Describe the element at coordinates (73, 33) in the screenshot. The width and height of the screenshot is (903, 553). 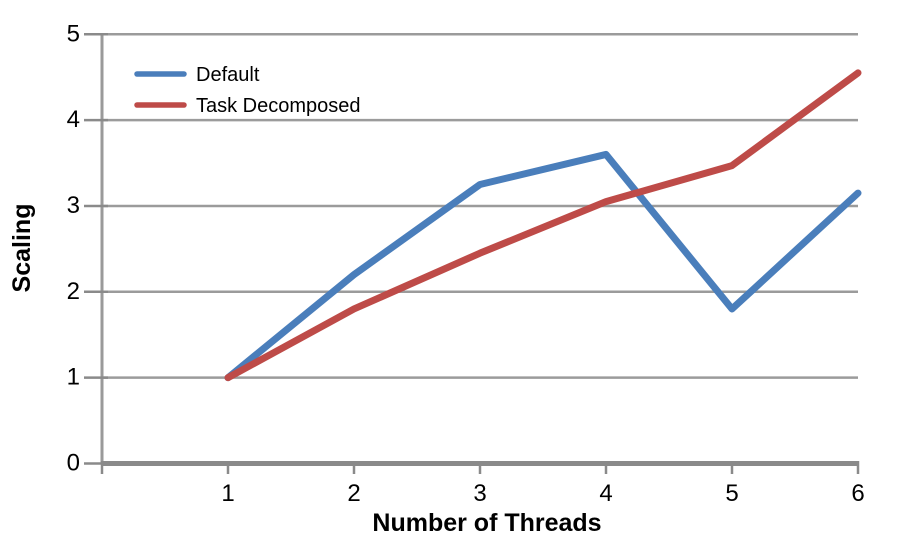
I see `y-tick-label: 5` at that location.